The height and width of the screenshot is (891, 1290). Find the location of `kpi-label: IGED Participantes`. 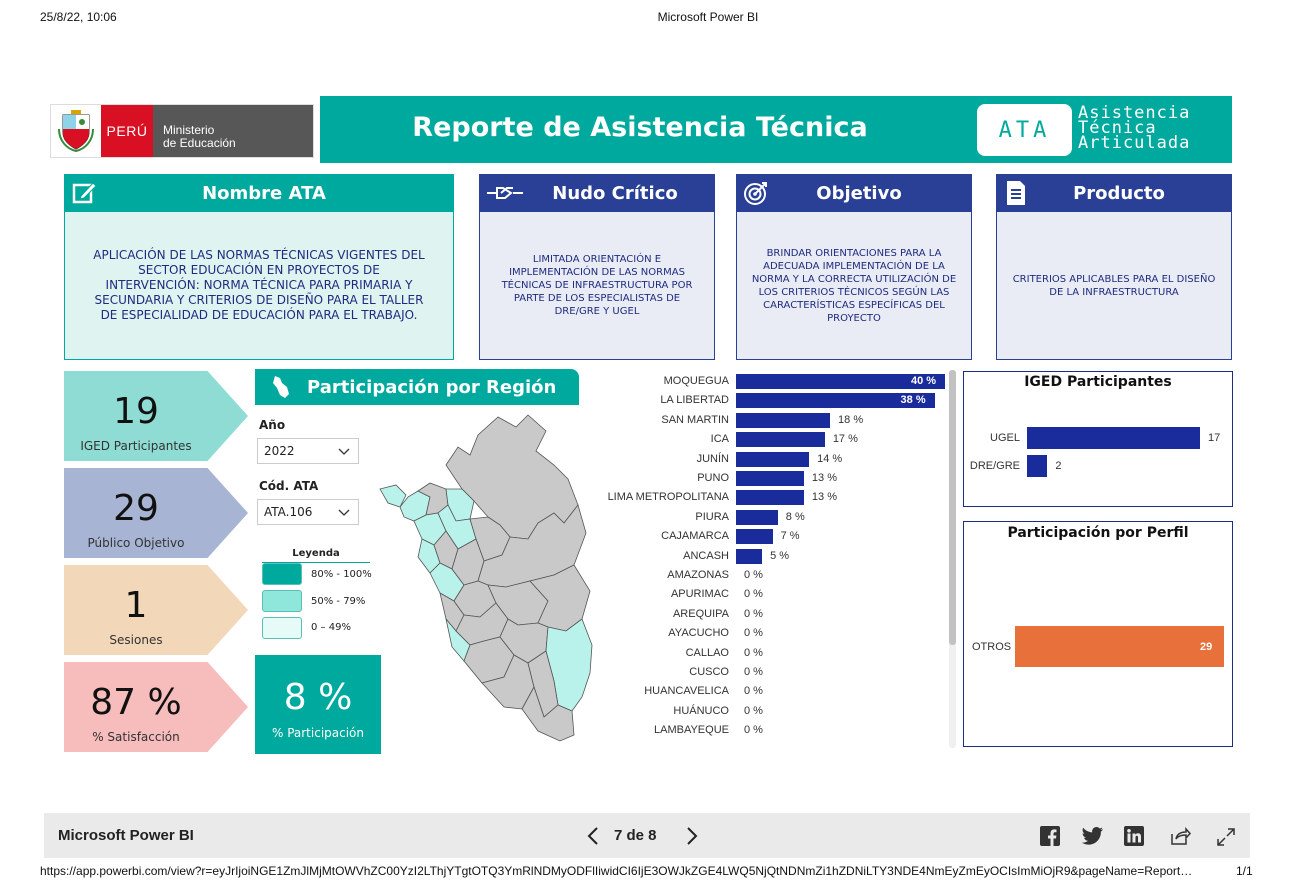

kpi-label: IGED Participantes is located at coordinates (136, 446).